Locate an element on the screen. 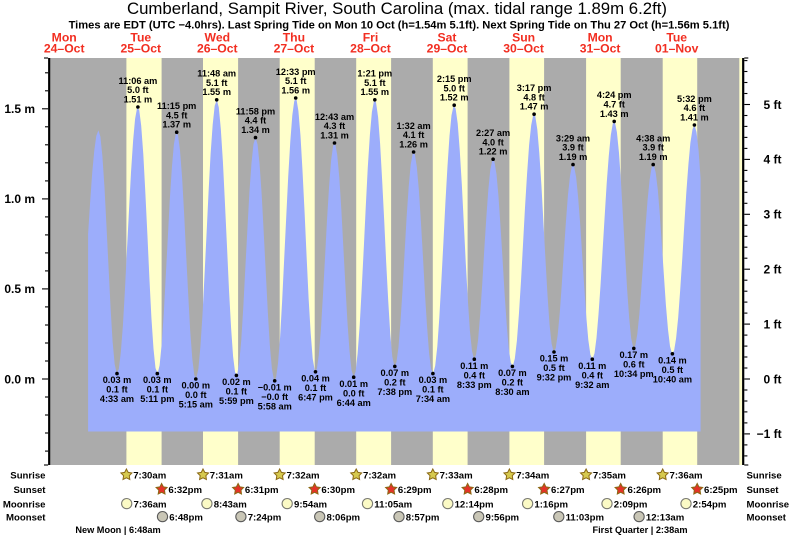  svg-text: 0.17 m is located at coordinates (633, 355).